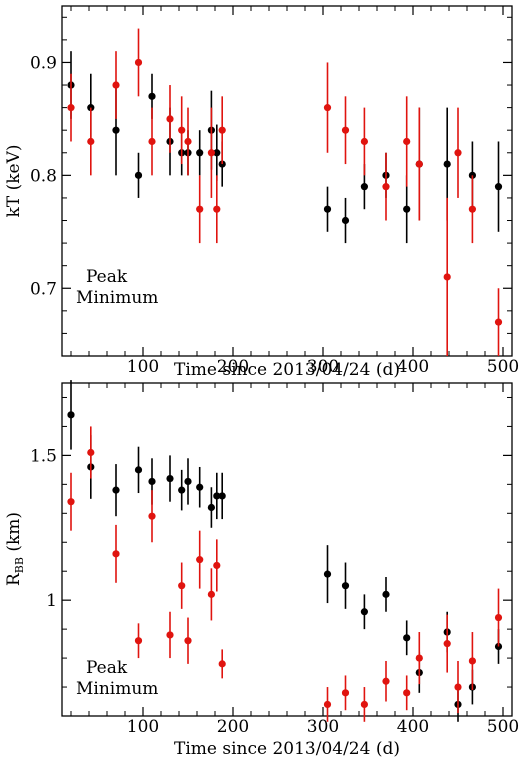 The height and width of the screenshot is (768, 520). Describe the element at coordinates (413, 367) in the screenshot. I see `top-x-tick-label: 400` at that location.